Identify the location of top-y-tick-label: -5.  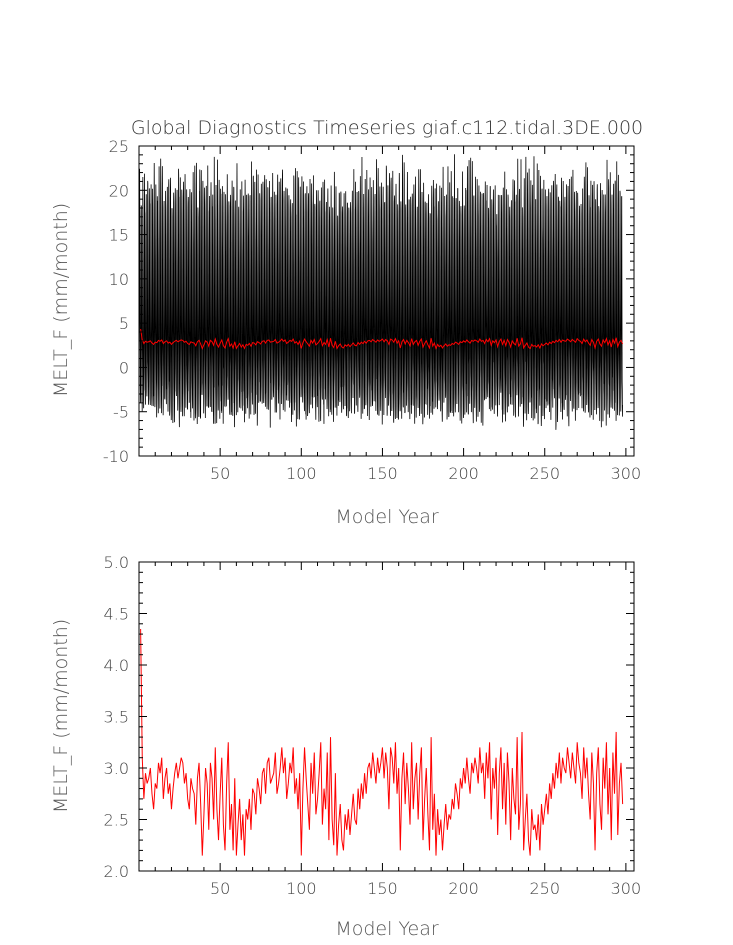
(121, 412).